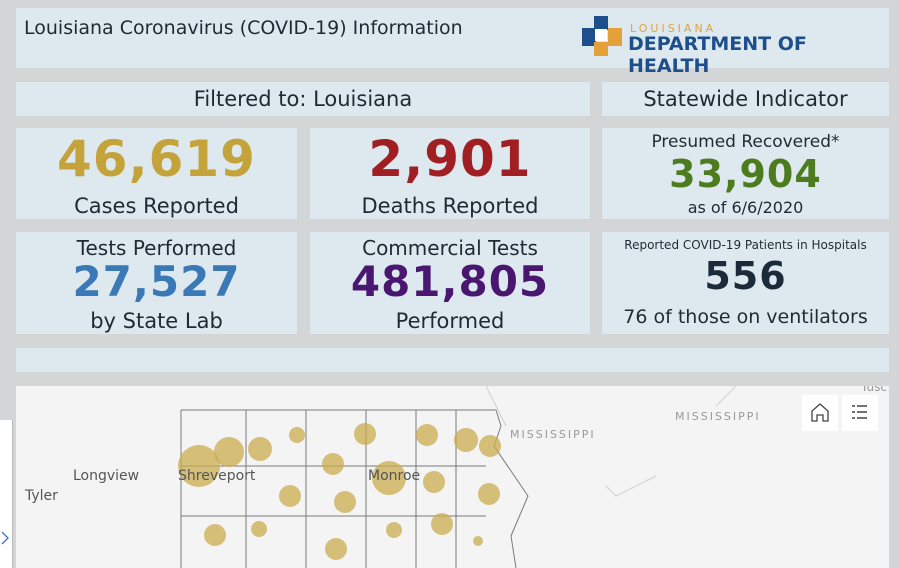 This screenshot has height=568, width=899. What do you see at coordinates (6, 494) in the screenshot?
I see `side-panel-toggle` at bounding box center [6, 494].